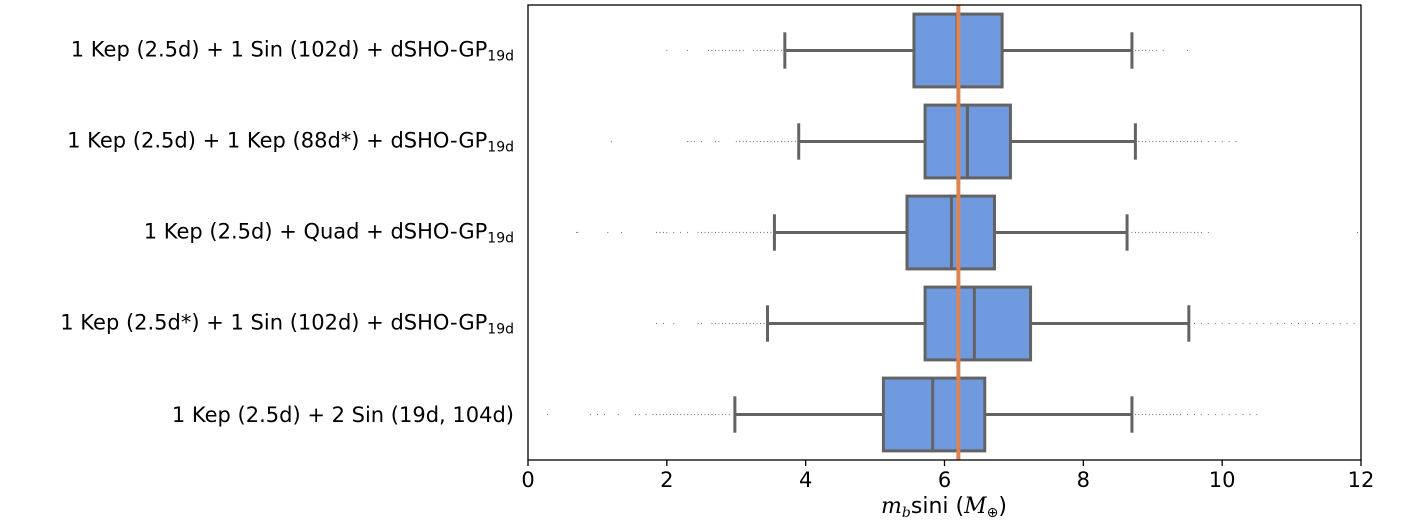 Image resolution: width=1402 pixels, height=528 pixels. I want to click on category-label-subscript: 19d, so click(500, 147).